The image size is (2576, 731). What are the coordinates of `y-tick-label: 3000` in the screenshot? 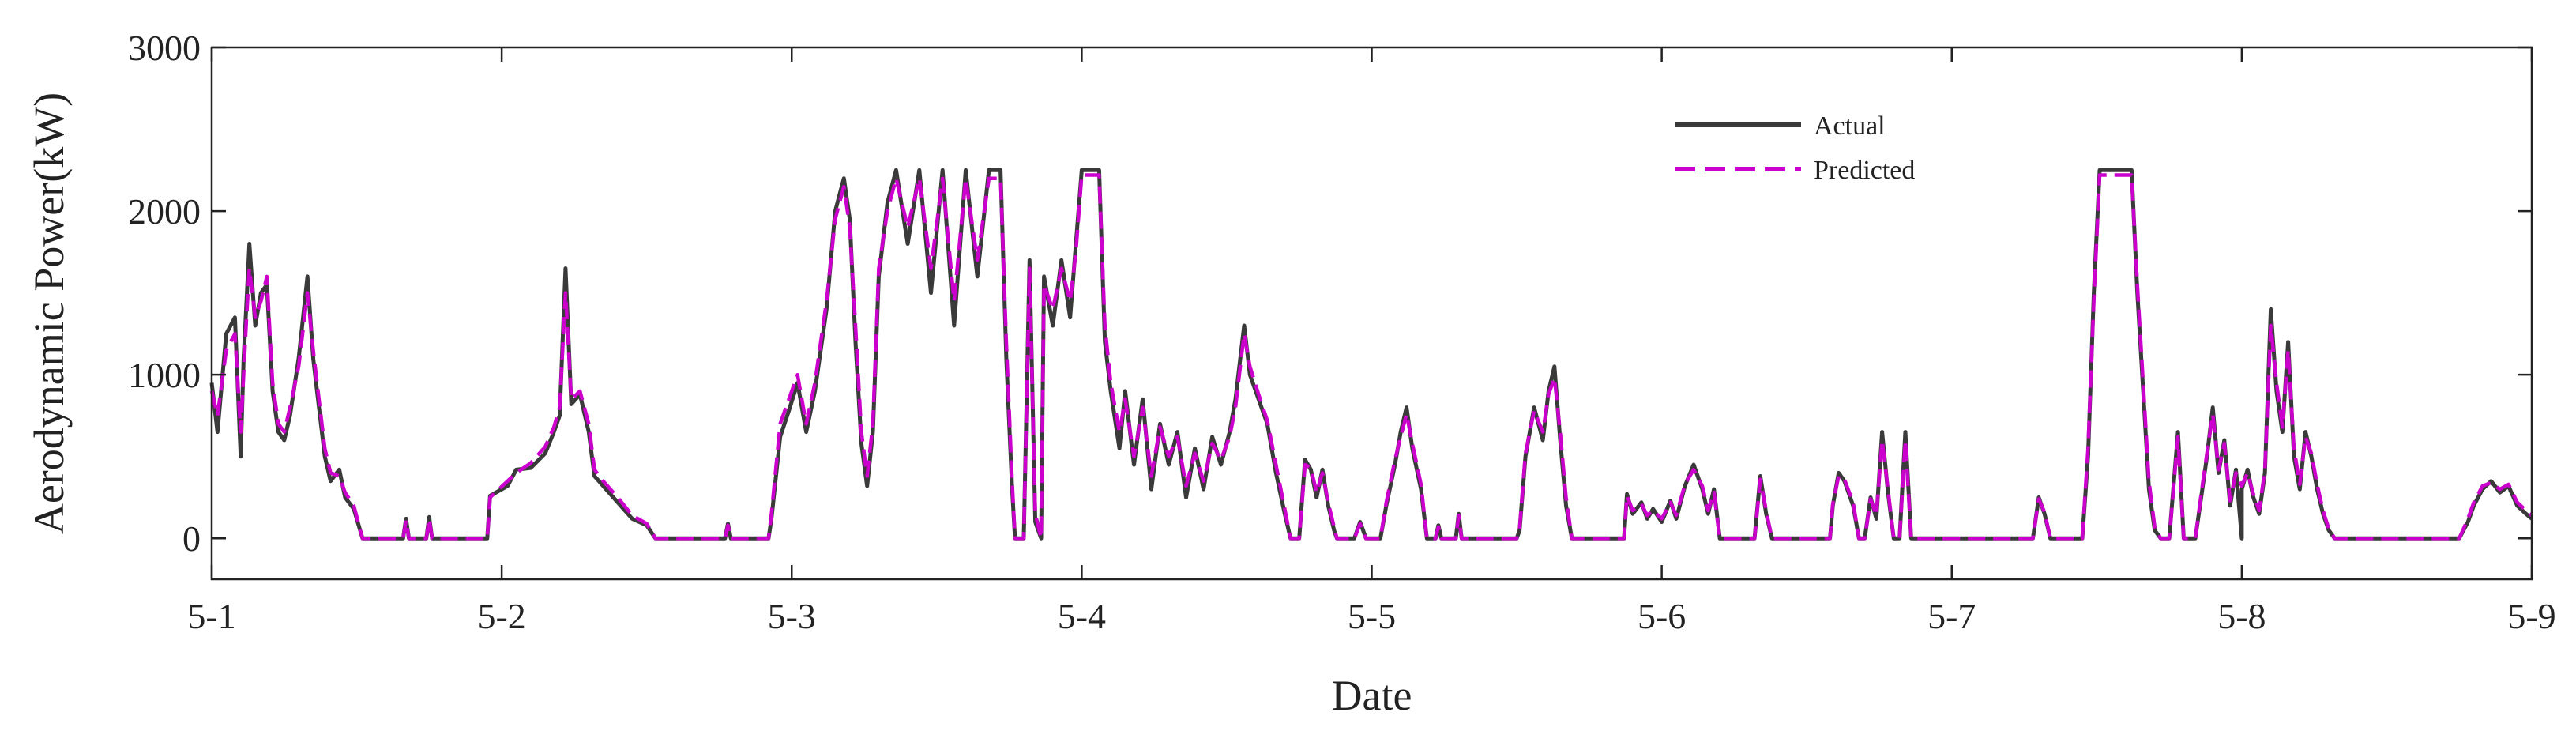 It's located at (165, 48).